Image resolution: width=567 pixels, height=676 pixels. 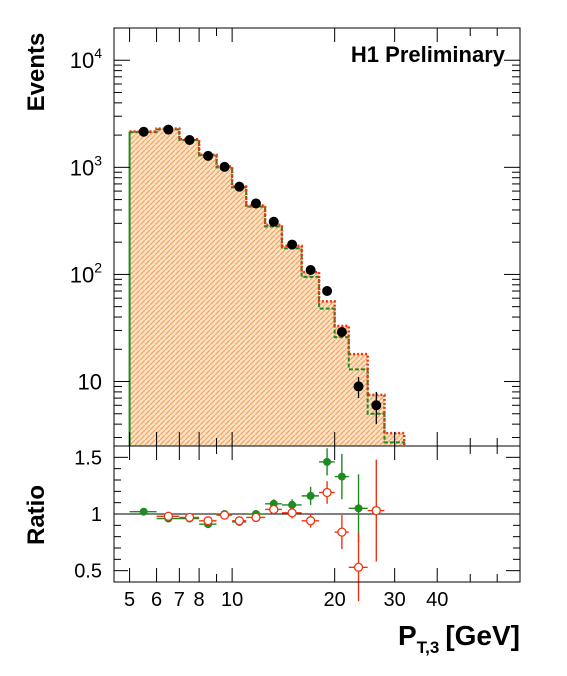 What do you see at coordinates (407, 635) in the screenshot?
I see `x-axis-label-main: P` at bounding box center [407, 635].